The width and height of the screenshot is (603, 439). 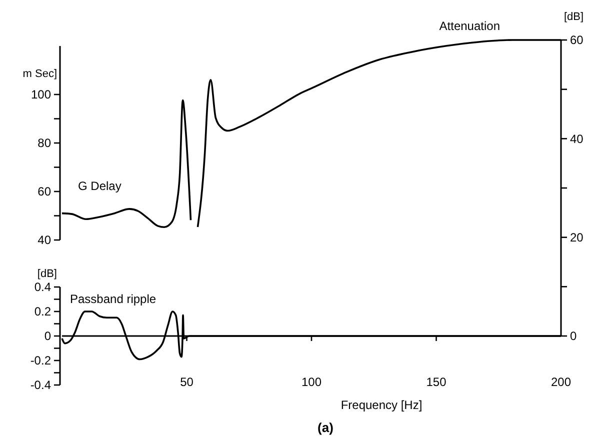 I want to click on y-tick-label: 100, so click(x=41, y=95).